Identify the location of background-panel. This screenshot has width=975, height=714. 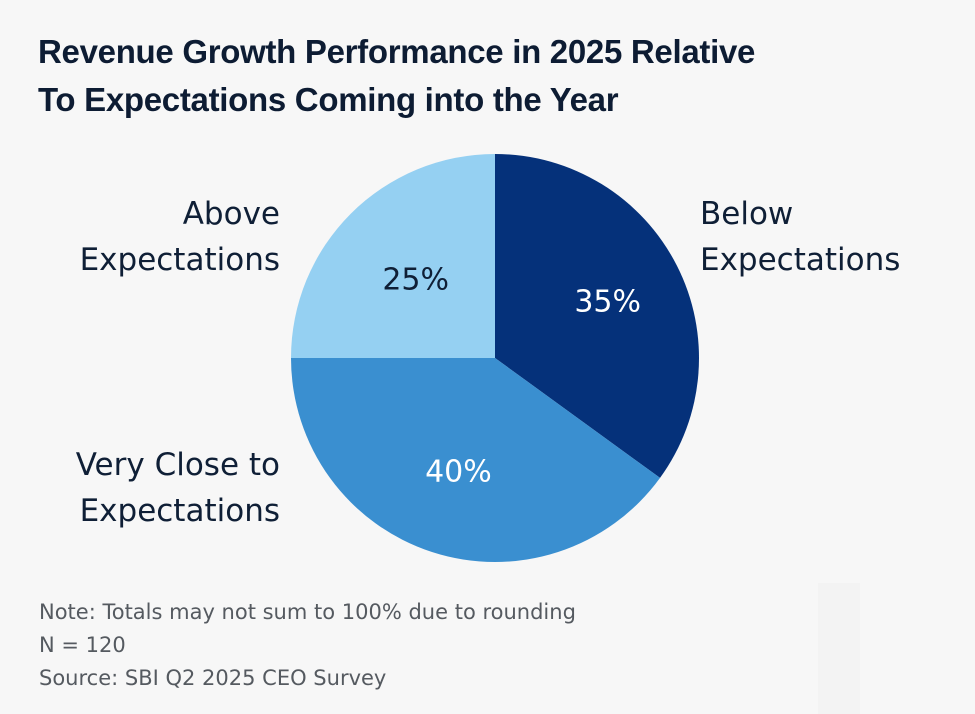
(839, 648).